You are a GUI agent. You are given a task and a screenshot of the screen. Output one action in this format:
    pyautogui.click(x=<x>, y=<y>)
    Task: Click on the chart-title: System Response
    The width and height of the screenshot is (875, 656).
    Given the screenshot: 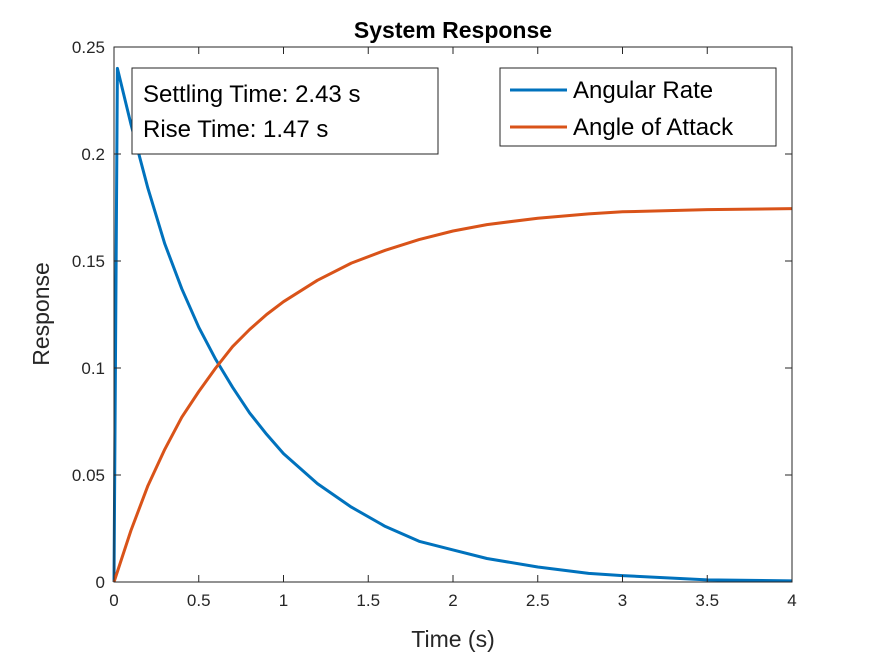 What is the action you would take?
    pyautogui.click(x=453, y=30)
    